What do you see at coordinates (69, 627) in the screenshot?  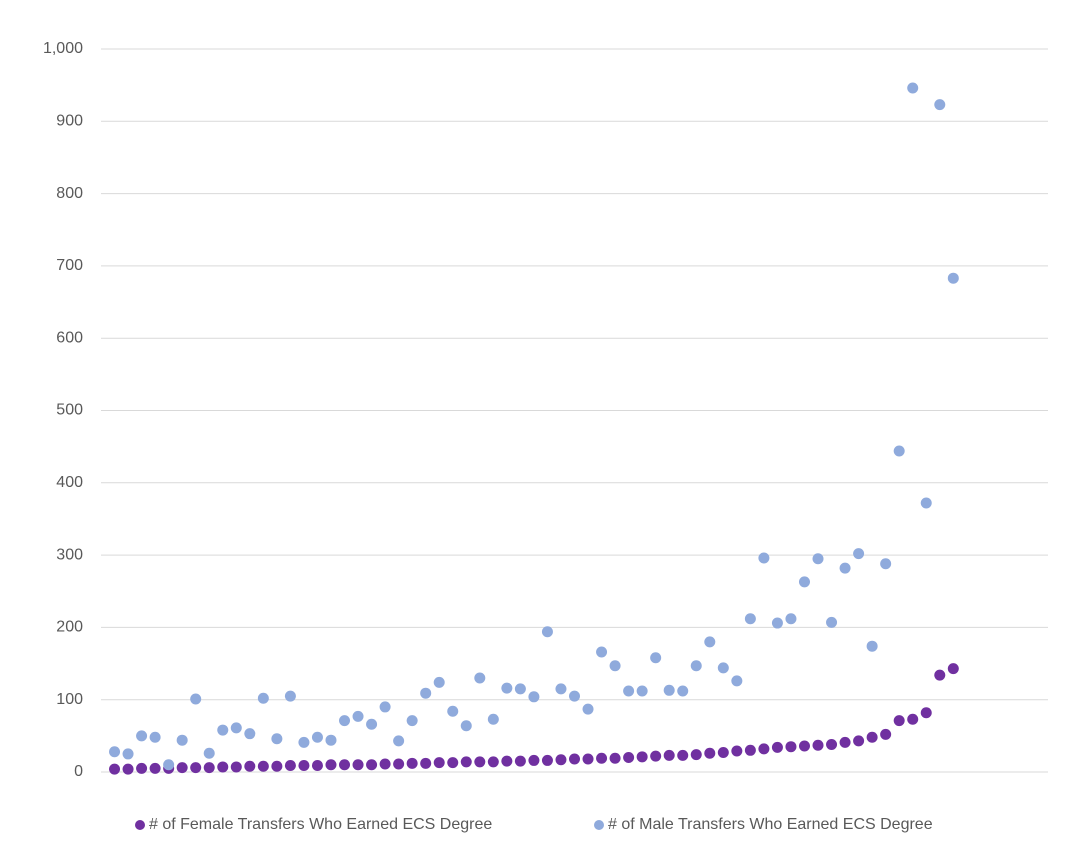 I see `y-tick-label: 200` at bounding box center [69, 627].